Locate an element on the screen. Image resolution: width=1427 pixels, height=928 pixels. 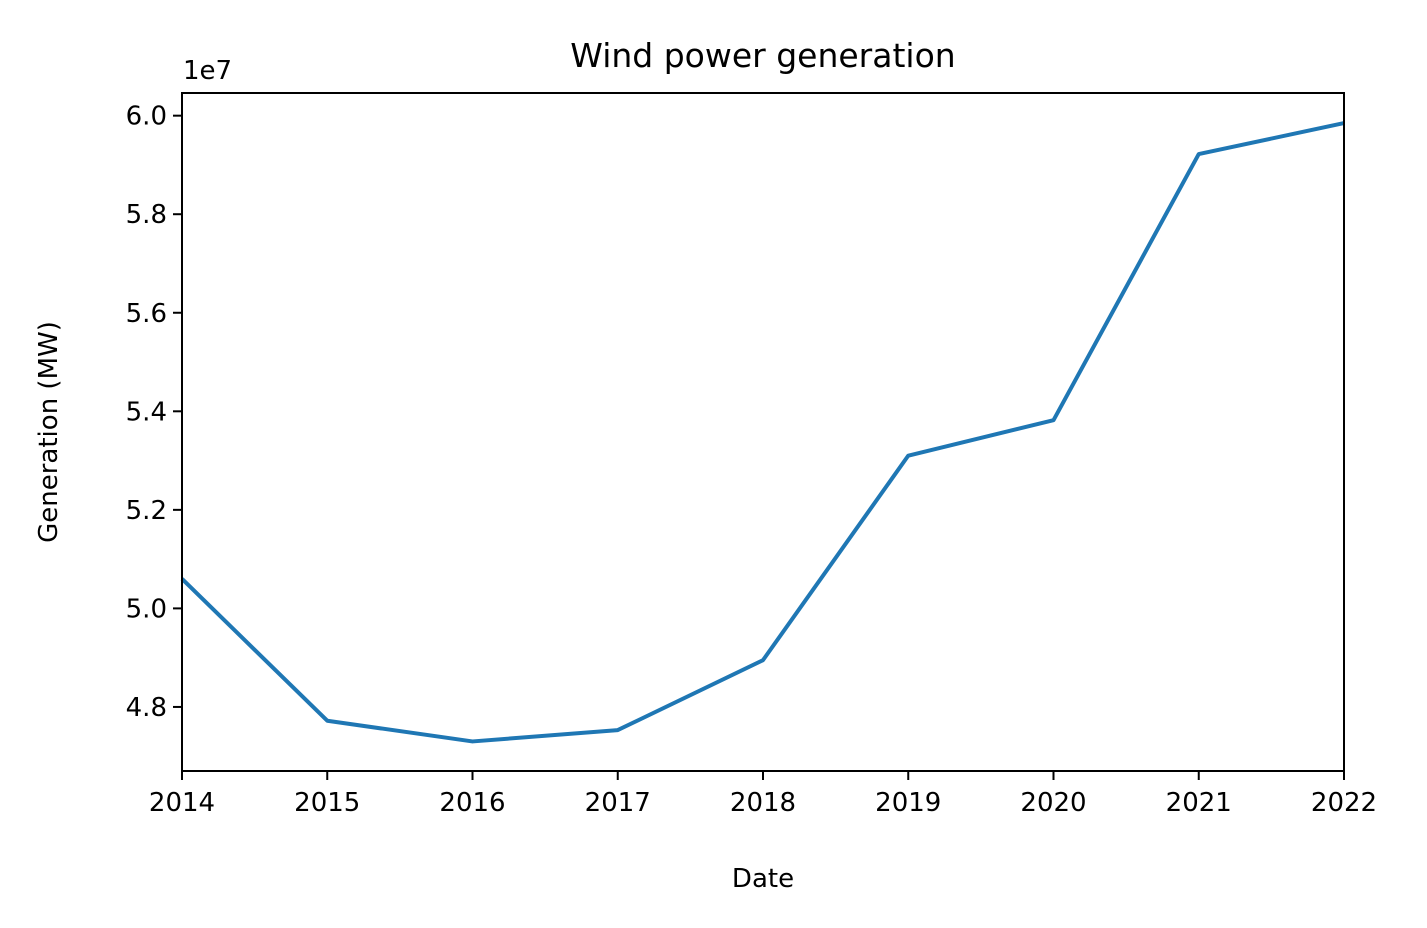
x-axis: 2014 2015 2016 2017 2018 2019 2020 2021 2022 is located at coordinates (763, 794).